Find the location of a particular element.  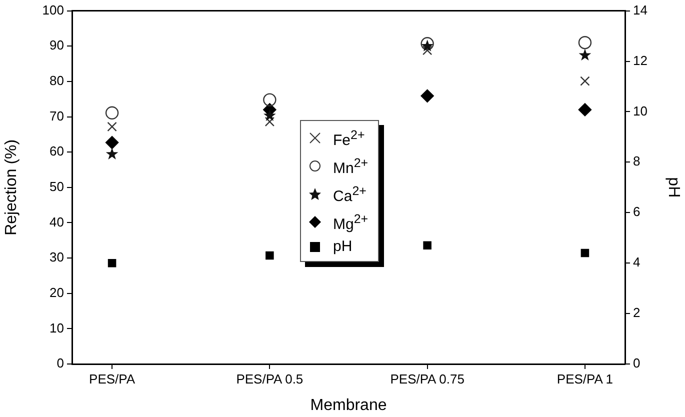

legend-label: Ca$^{2+}$ is located at coordinates (349, 195).